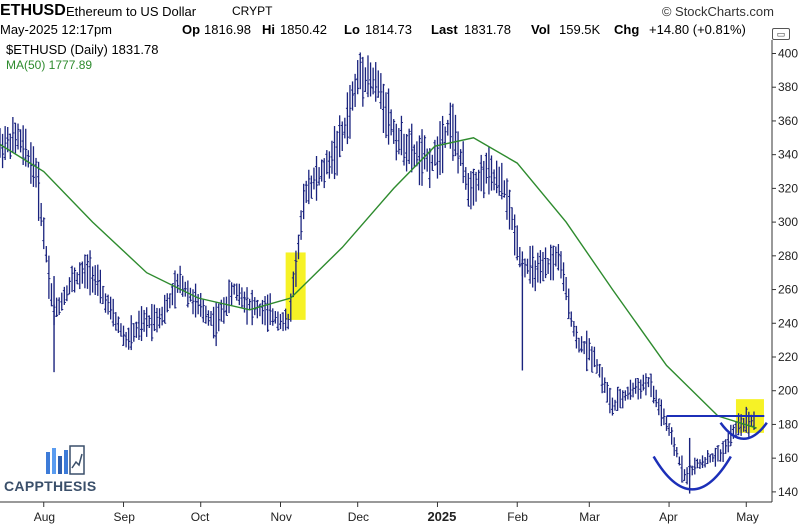 Image resolution: width=800 pixels, height=530 pixels. What do you see at coordinates (697, 29) in the screenshot?
I see `chg-value: +14.80 (+0.81%)` at bounding box center [697, 29].